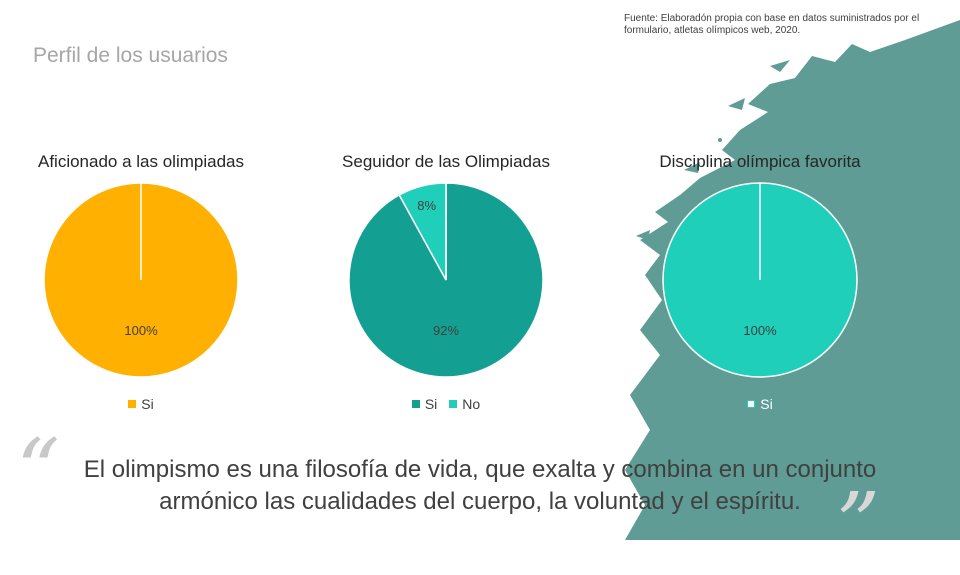 This screenshot has height=575, width=960. What do you see at coordinates (471, 404) in the screenshot?
I see `legend-label: No` at bounding box center [471, 404].